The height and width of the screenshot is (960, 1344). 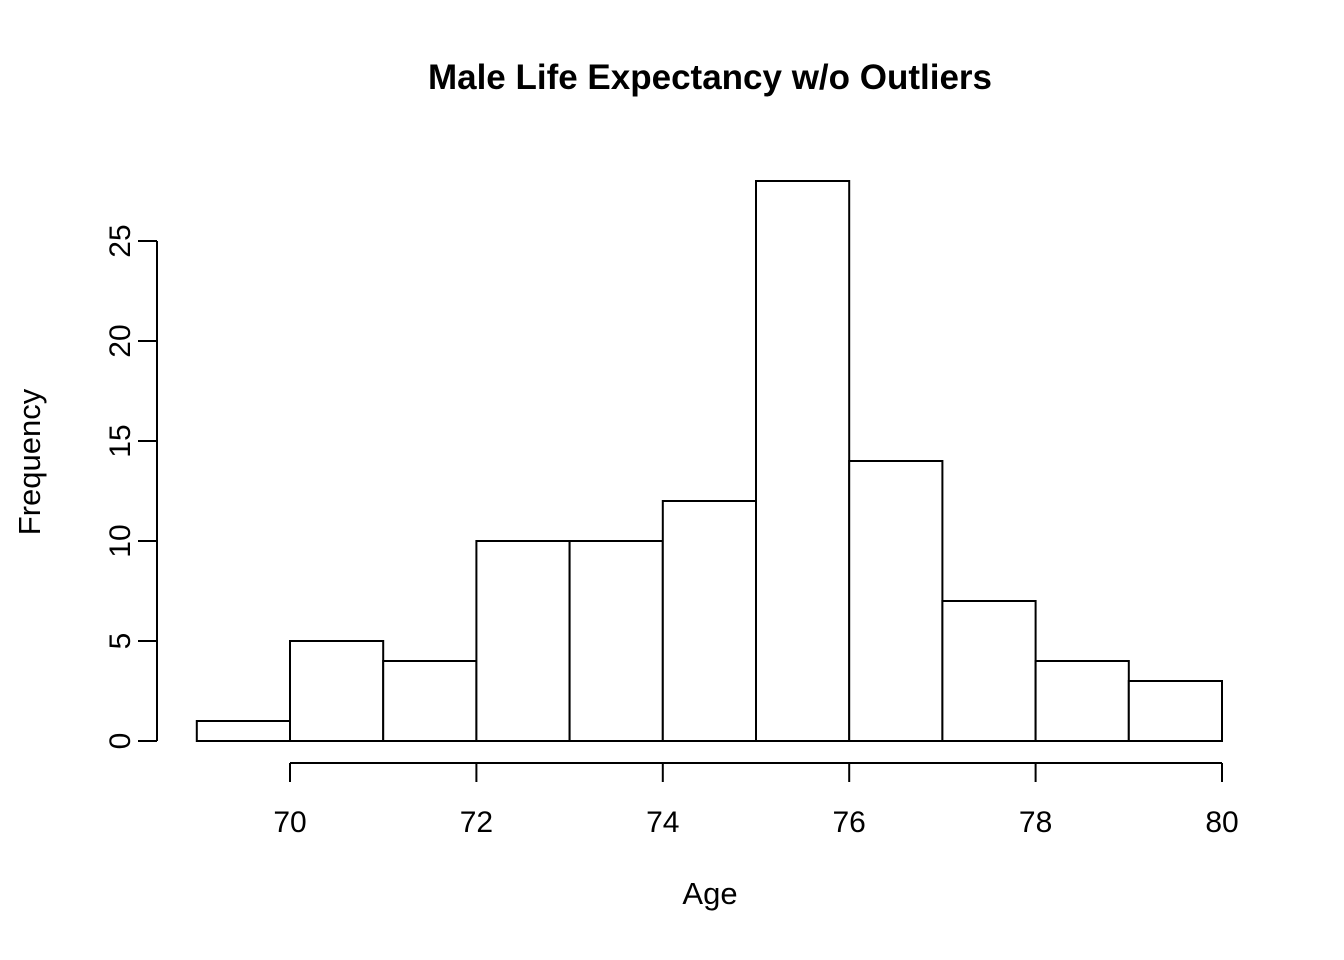 I want to click on y-tick-label: 20, so click(x=120, y=340).